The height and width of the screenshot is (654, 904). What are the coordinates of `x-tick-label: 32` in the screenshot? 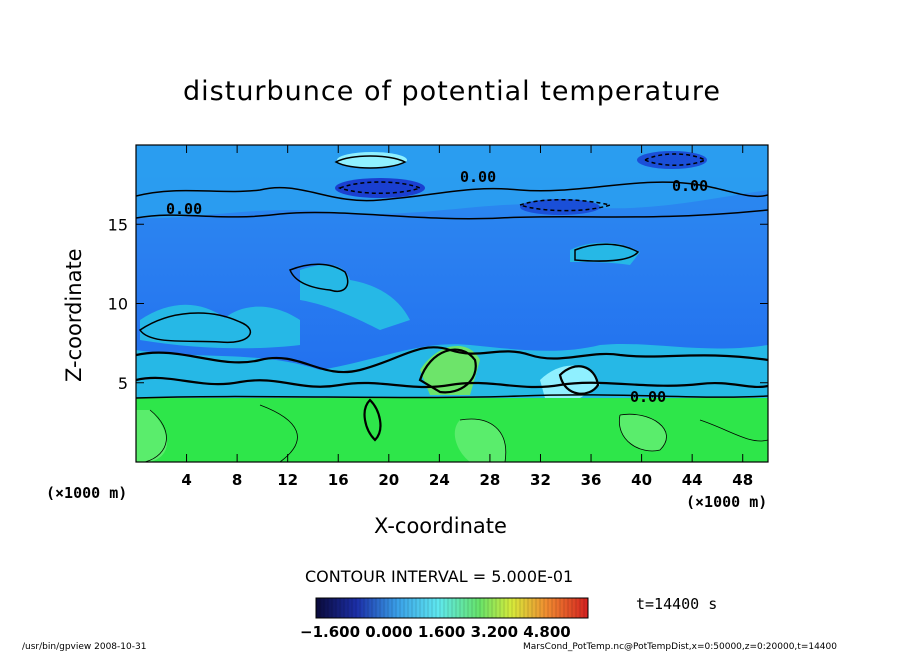 It's located at (540, 480).